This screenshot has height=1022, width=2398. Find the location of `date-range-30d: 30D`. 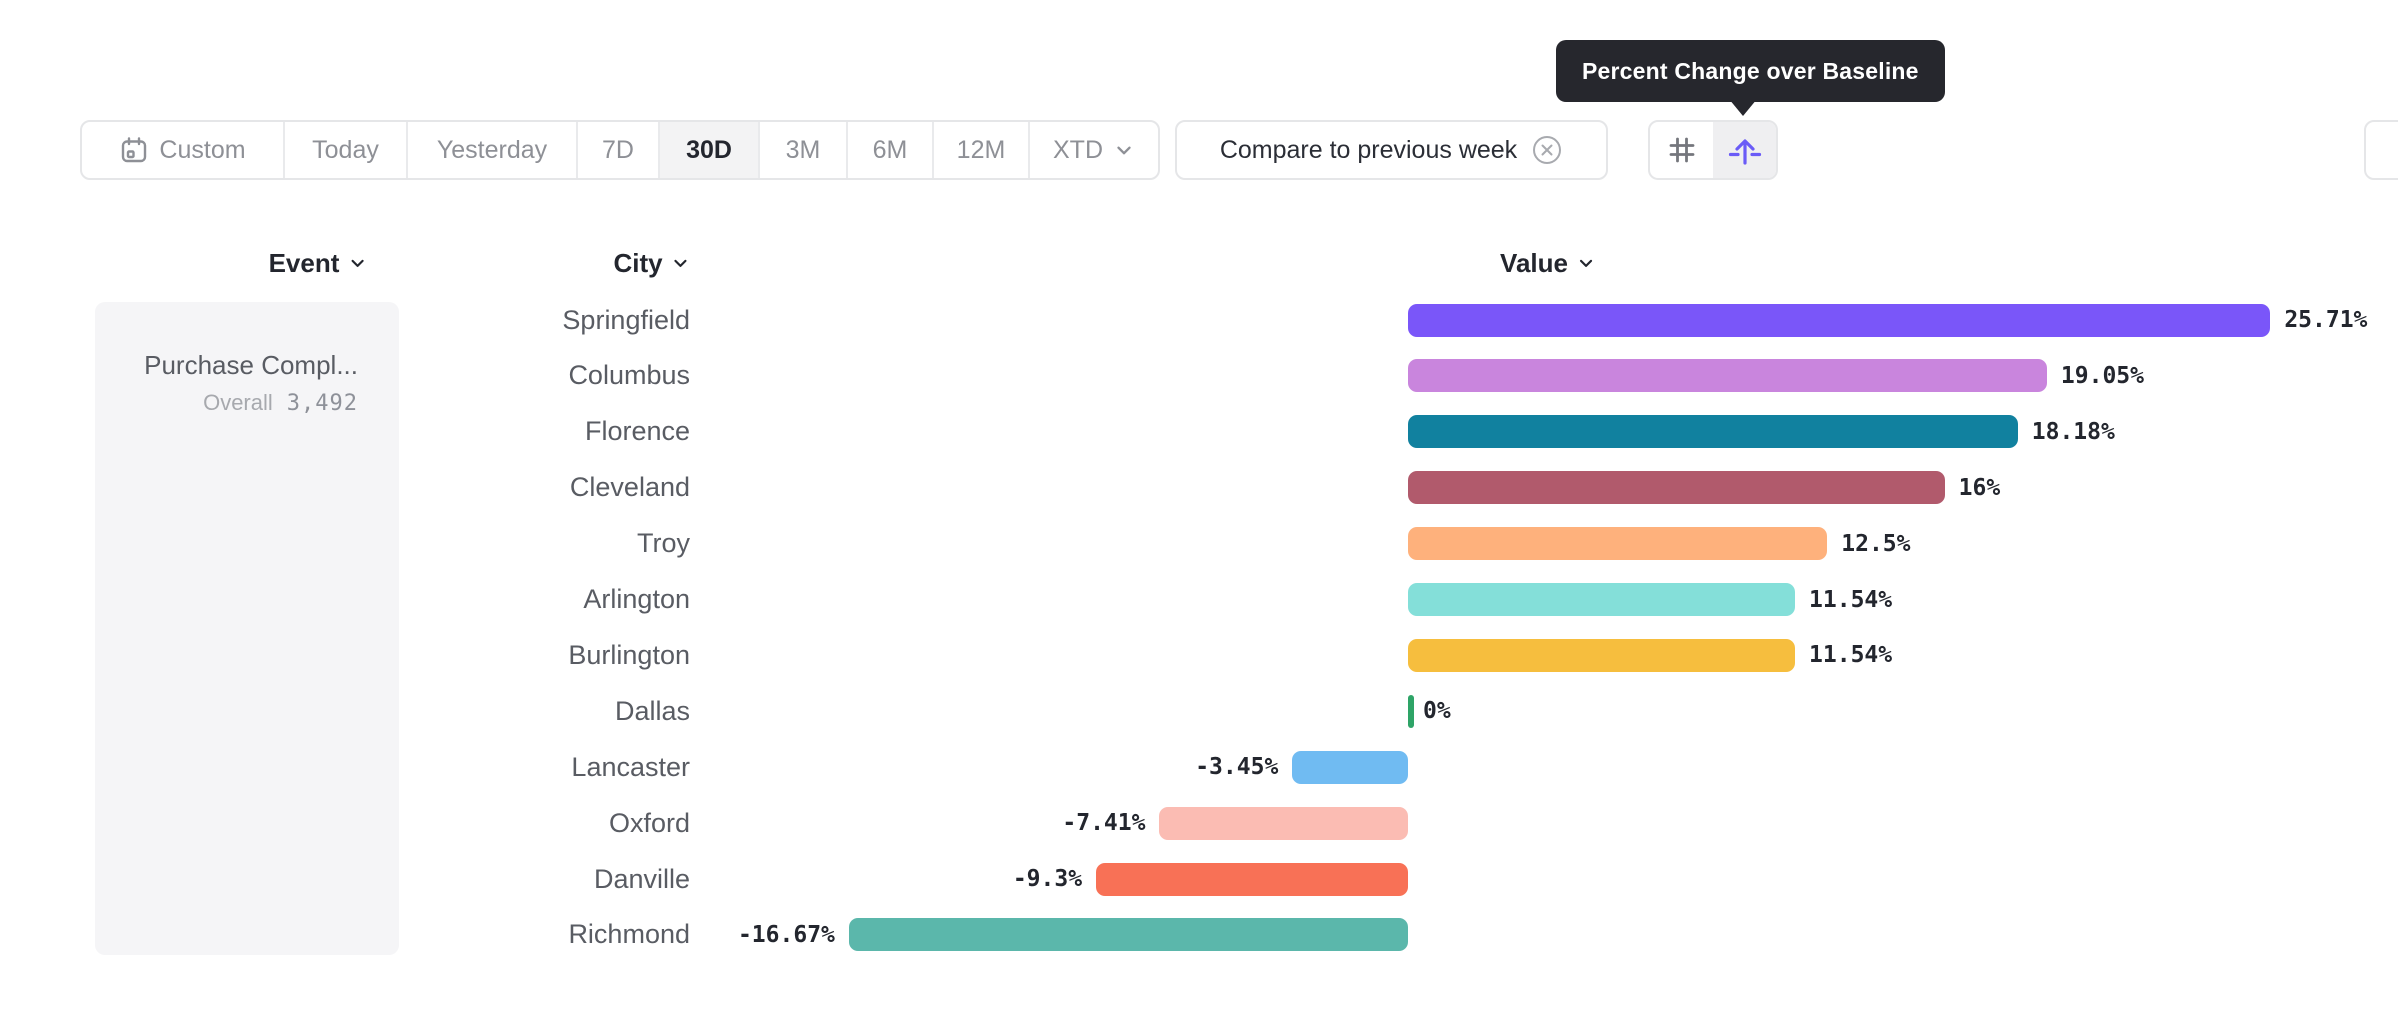

date-range-30d: 30D is located at coordinates (710, 150).